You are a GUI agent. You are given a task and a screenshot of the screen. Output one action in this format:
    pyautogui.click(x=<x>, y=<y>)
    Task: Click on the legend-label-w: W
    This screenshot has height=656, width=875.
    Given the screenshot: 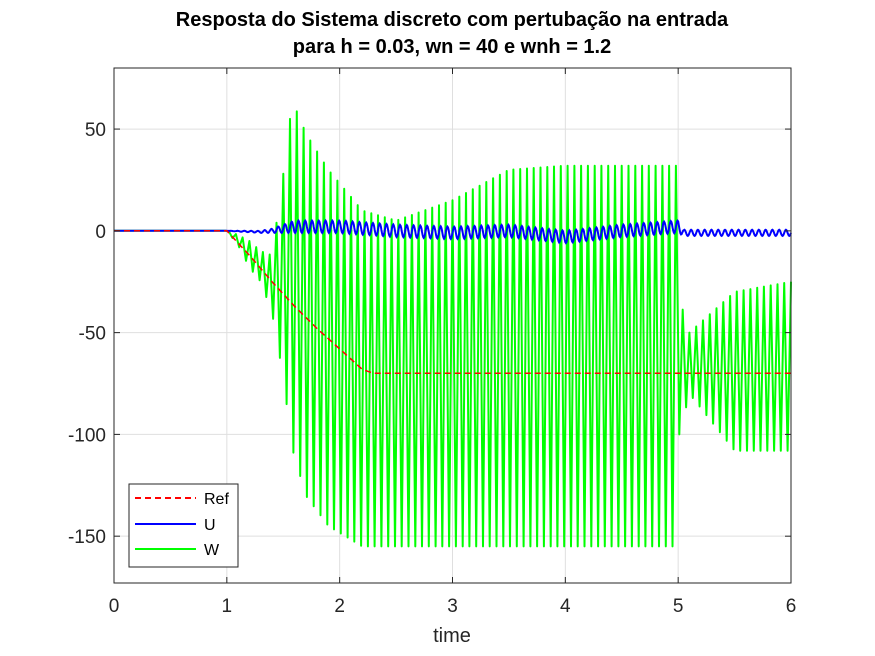 What is the action you would take?
    pyautogui.click(x=212, y=550)
    